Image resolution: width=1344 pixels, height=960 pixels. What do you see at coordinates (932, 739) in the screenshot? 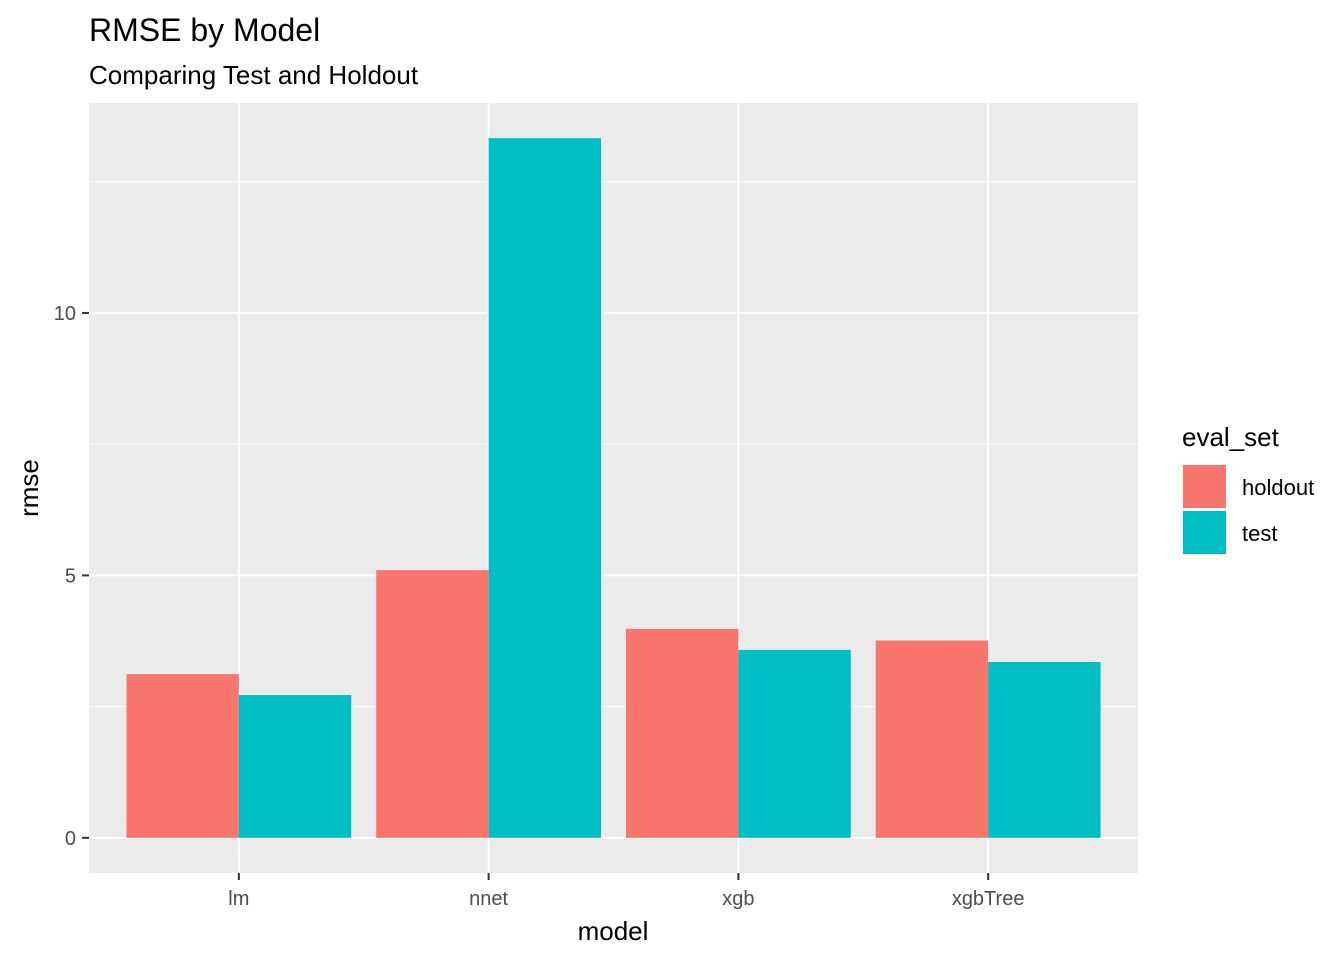
I see `bar-xgbTree-holdout` at bounding box center [932, 739].